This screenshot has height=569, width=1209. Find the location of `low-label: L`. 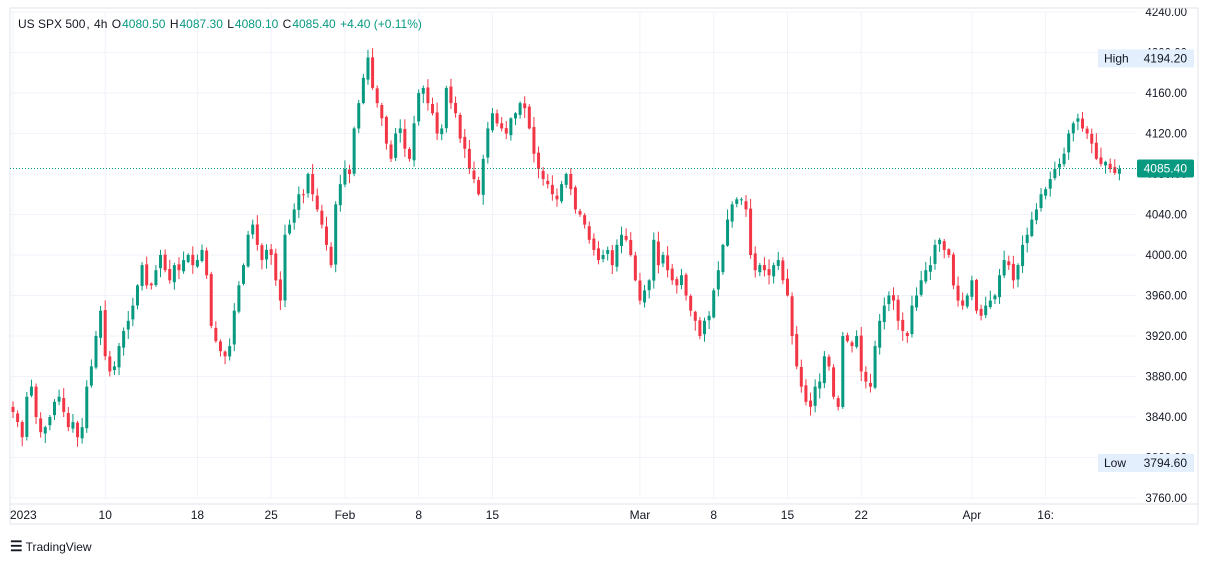

low-label: L is located at coordinates (230, 24).